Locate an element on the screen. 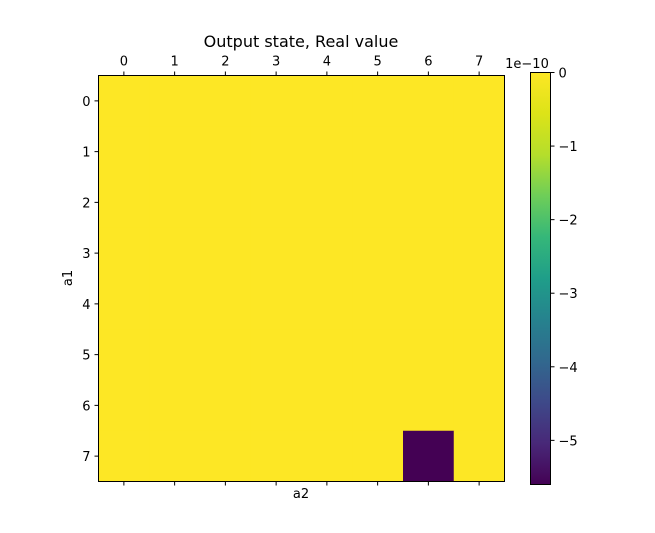 The height and width of the screenshot is (533, 655). colorbar-tick-label: −1 is located at coordinates (568, 147).